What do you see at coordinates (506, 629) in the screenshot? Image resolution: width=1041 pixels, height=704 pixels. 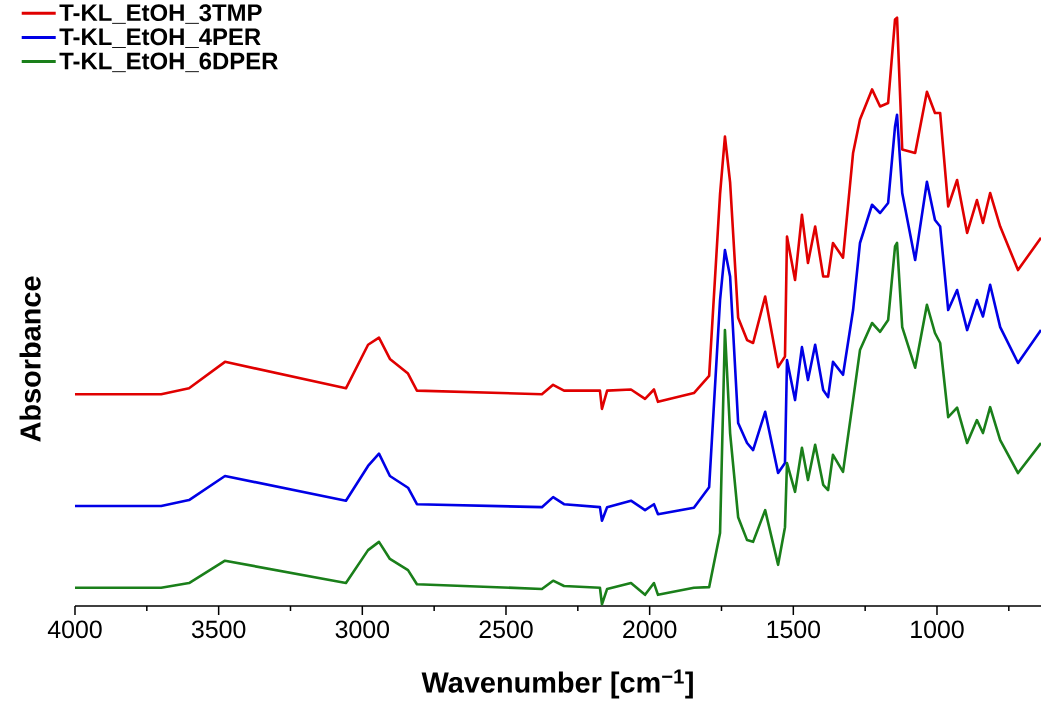 I see `x-tick-label: 2500` at bounding box center [506, 629].